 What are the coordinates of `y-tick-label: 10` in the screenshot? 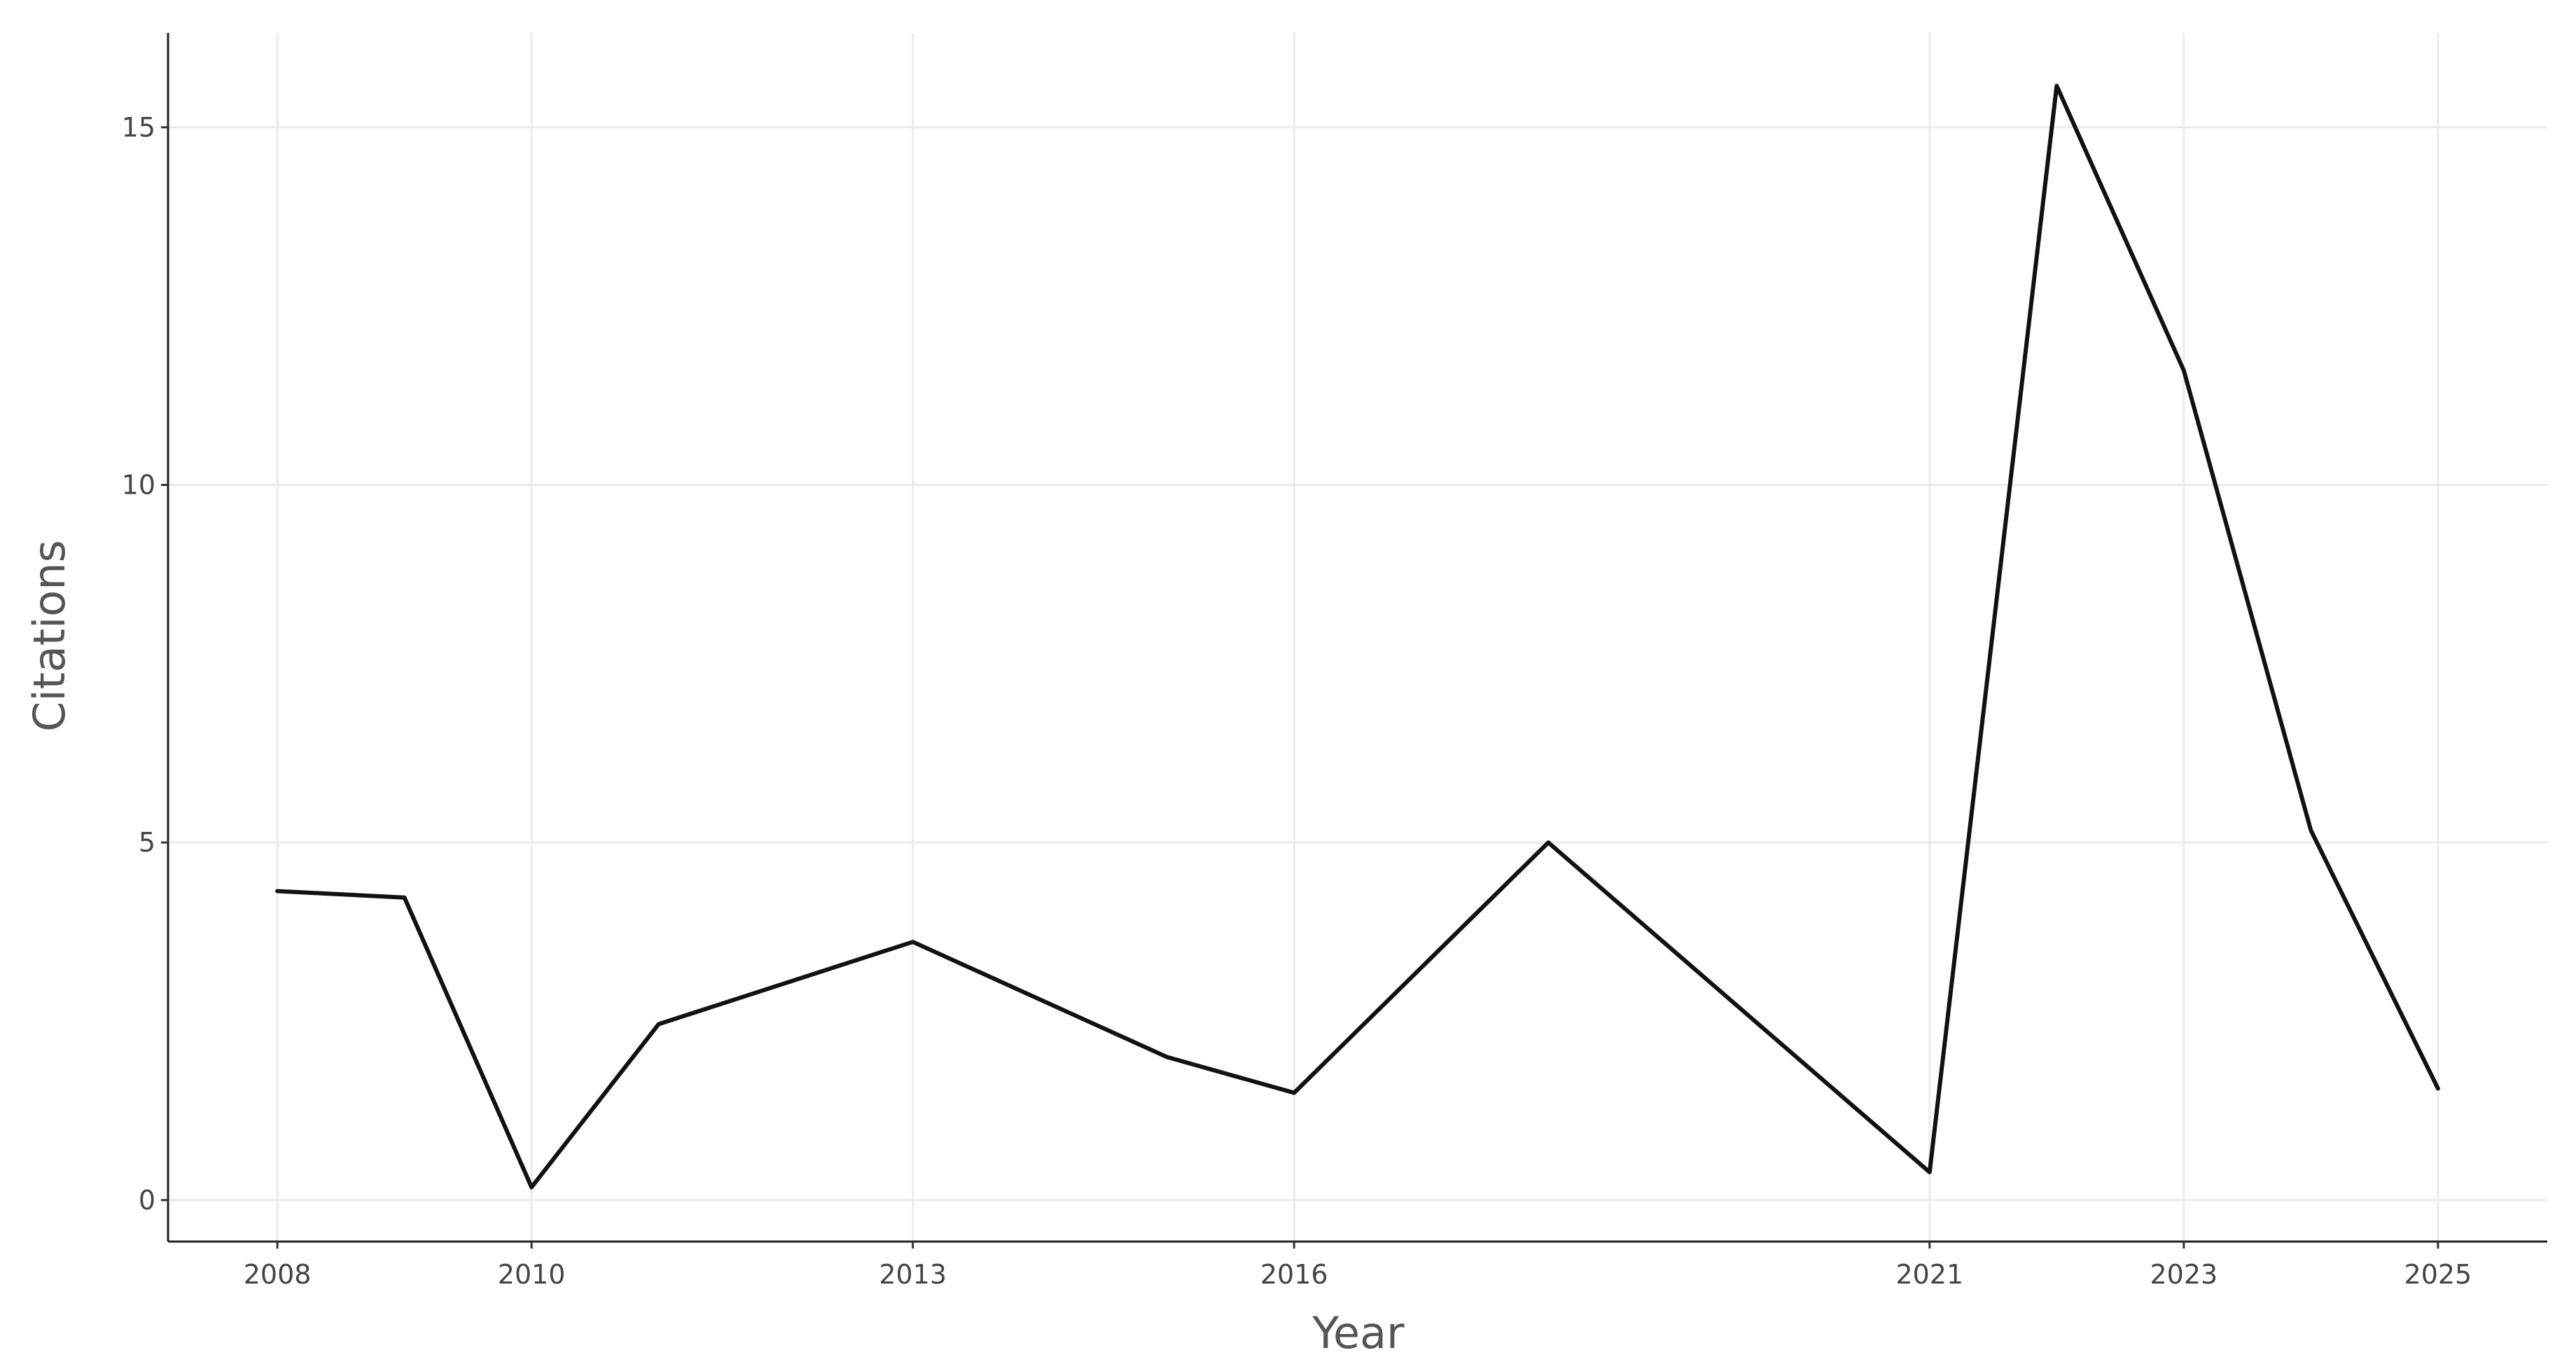 It's located at (138, 485).